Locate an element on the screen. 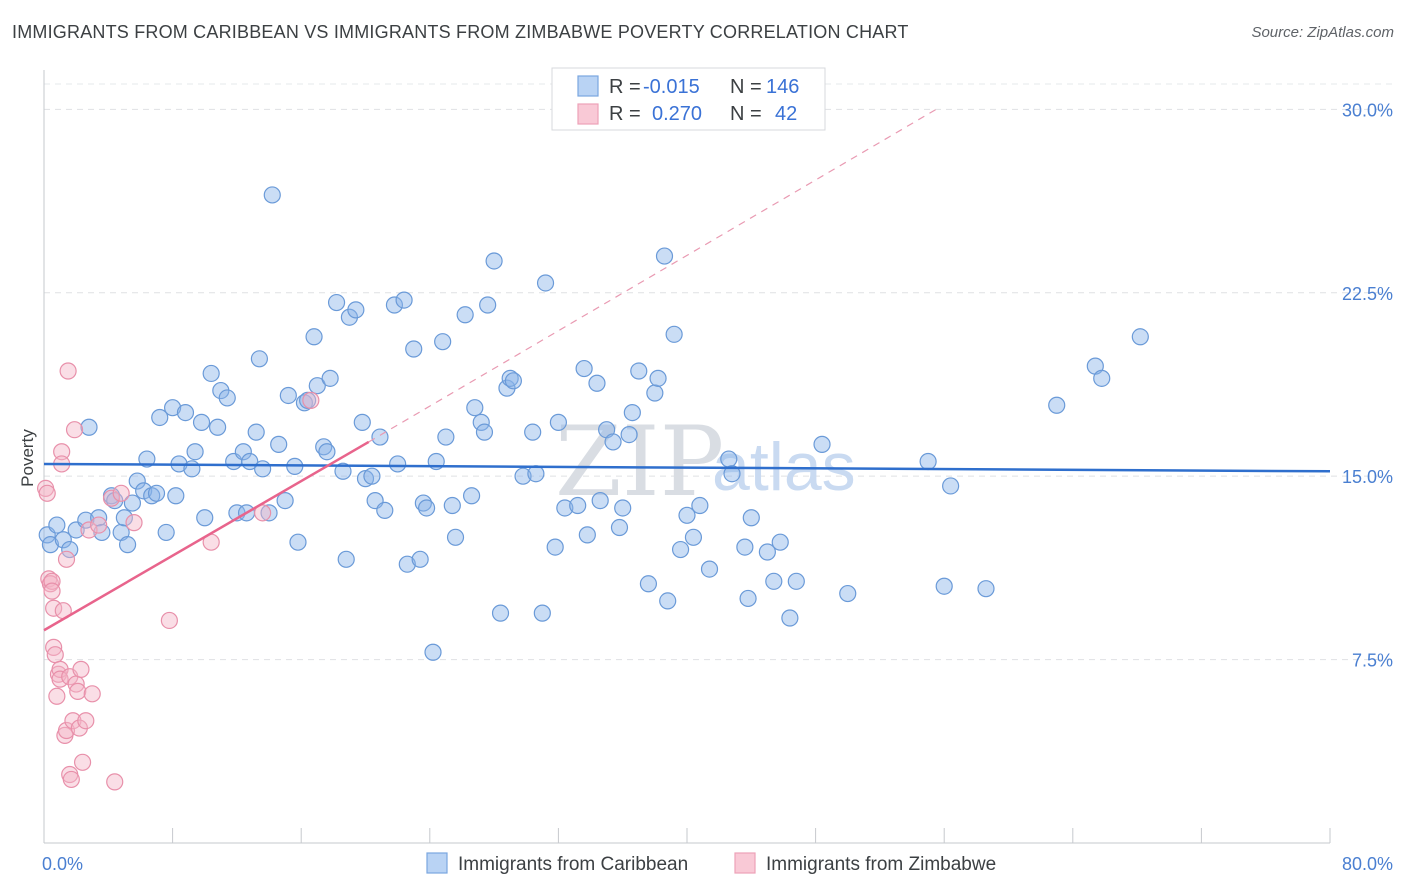 This screenshot has height=892, width=1406. y-axis-title: Poverty is located at coordinates (27, 458).